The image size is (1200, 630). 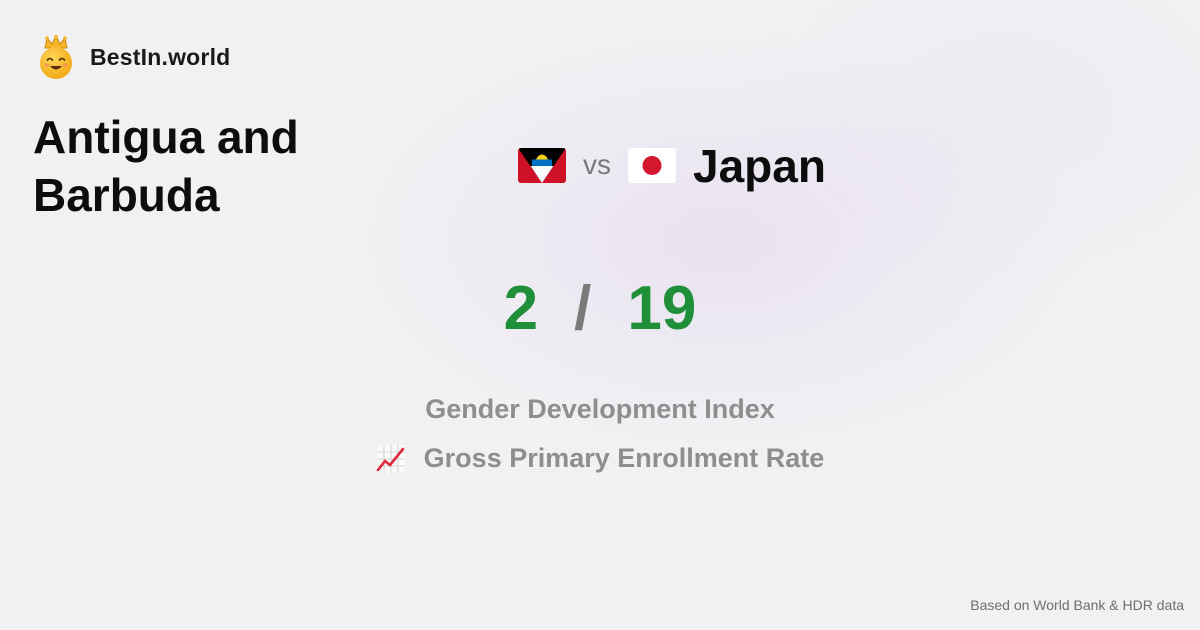 I want to click on metric-primary: Gender Development Index, so click(x=600, y=409).